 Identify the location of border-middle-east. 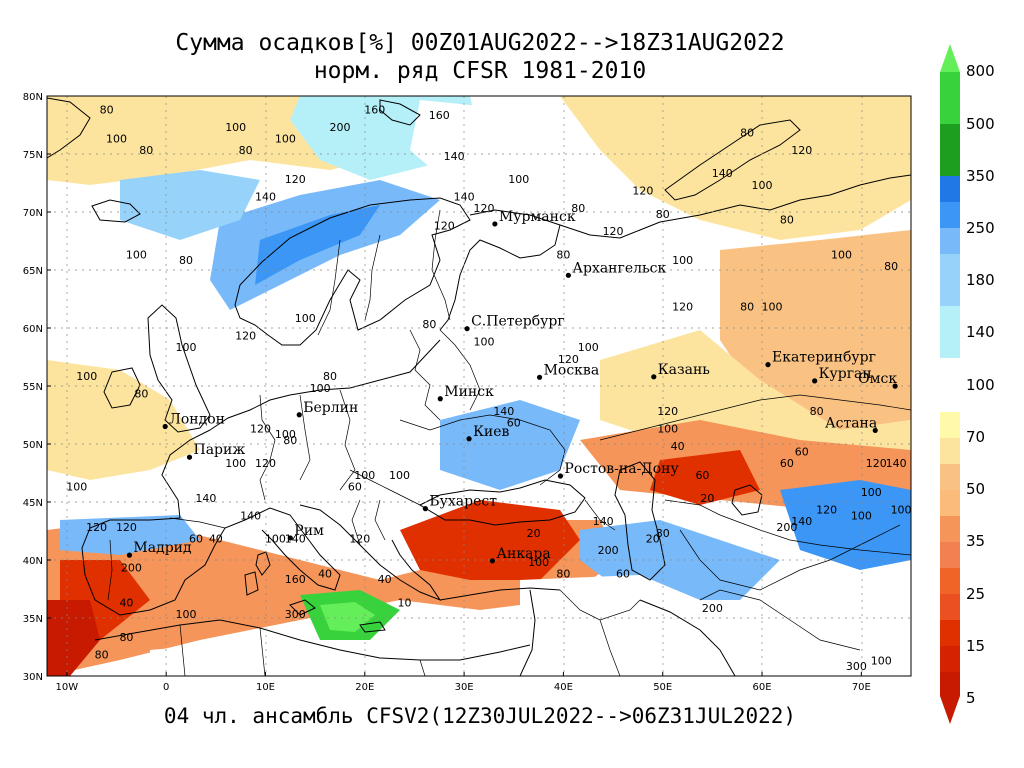
(710, 632).